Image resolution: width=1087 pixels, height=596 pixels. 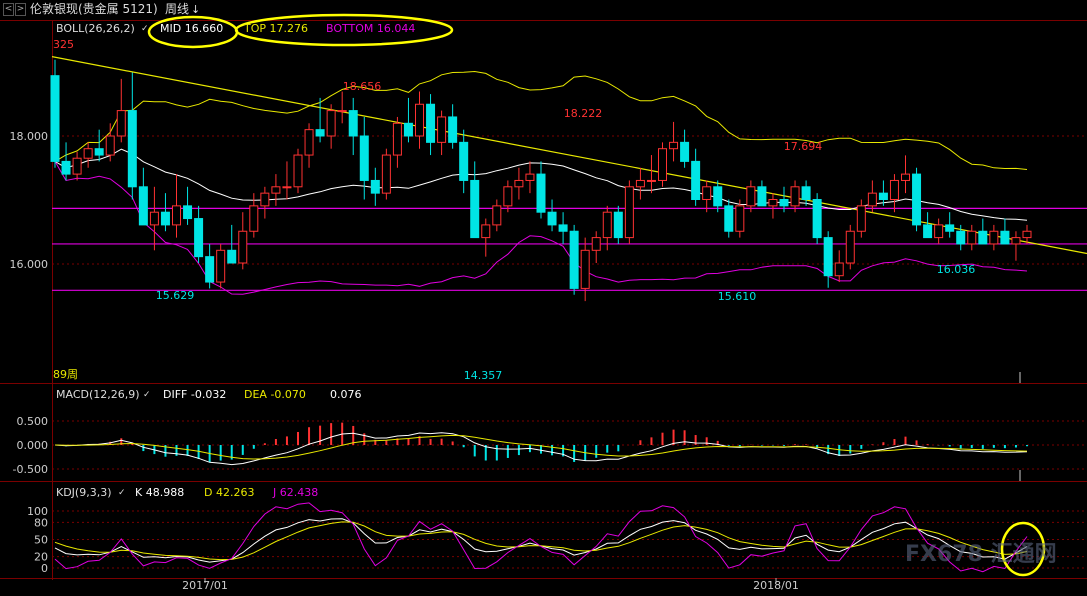 I want to click on price-annotation-high: 18.656, so click(x=362, y=86).